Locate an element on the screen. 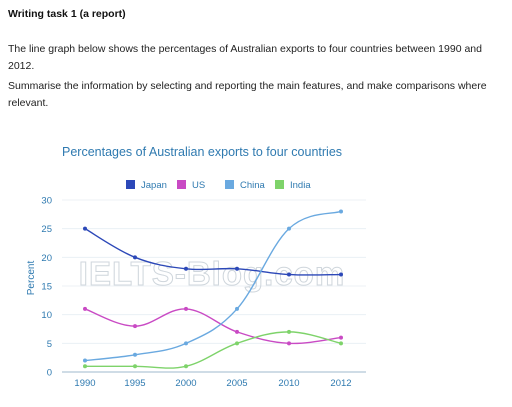 The image size is (512, 407). x-tick-label: 2012 is located at coordinates (340, 383).